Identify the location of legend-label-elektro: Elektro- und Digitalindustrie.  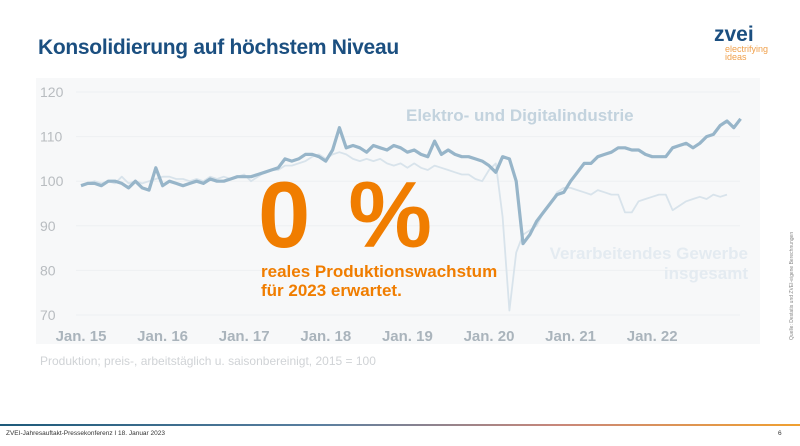
(520, 115).